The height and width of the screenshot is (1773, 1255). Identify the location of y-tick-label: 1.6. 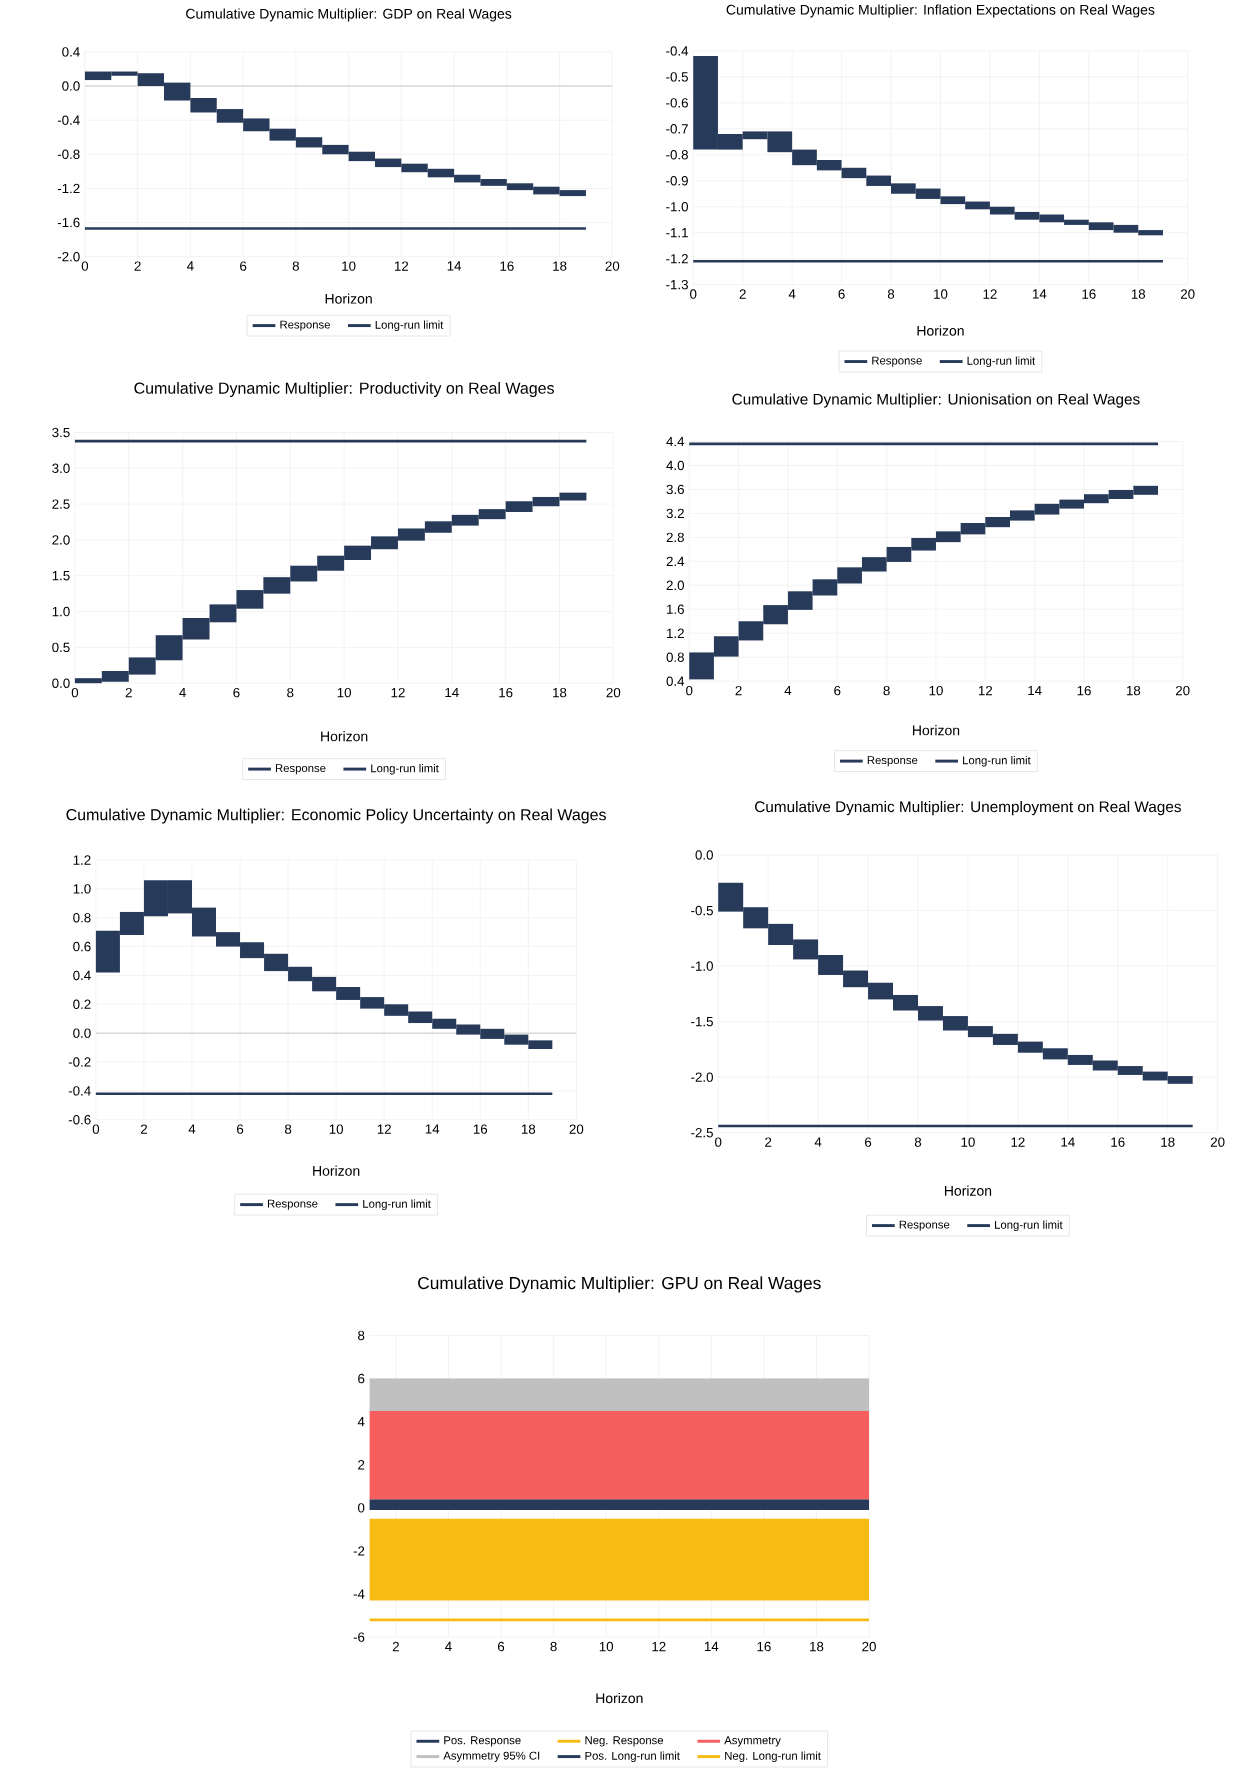
(676, 609).